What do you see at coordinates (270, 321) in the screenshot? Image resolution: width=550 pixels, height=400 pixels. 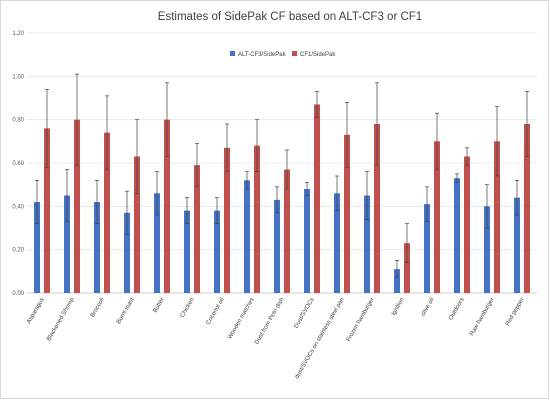 I see `x-category-label: Dust from Petri dish` at bounding box center [270, 321].